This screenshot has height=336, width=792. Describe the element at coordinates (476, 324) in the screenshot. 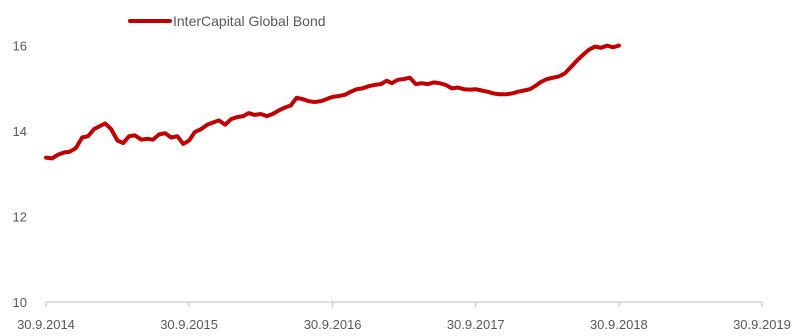

I see `x-tick-label: 30.9.2017` at that location.